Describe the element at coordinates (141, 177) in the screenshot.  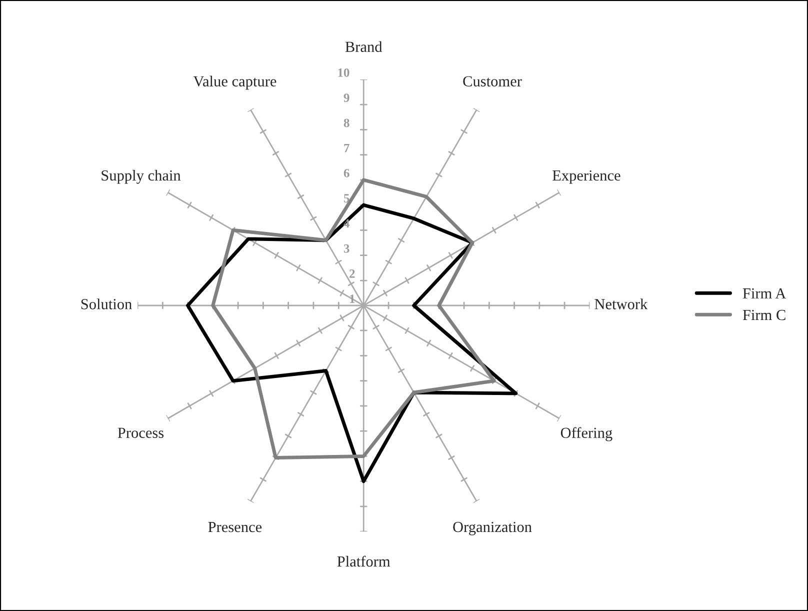
I see `spoke-label: Supply chain` at that location.